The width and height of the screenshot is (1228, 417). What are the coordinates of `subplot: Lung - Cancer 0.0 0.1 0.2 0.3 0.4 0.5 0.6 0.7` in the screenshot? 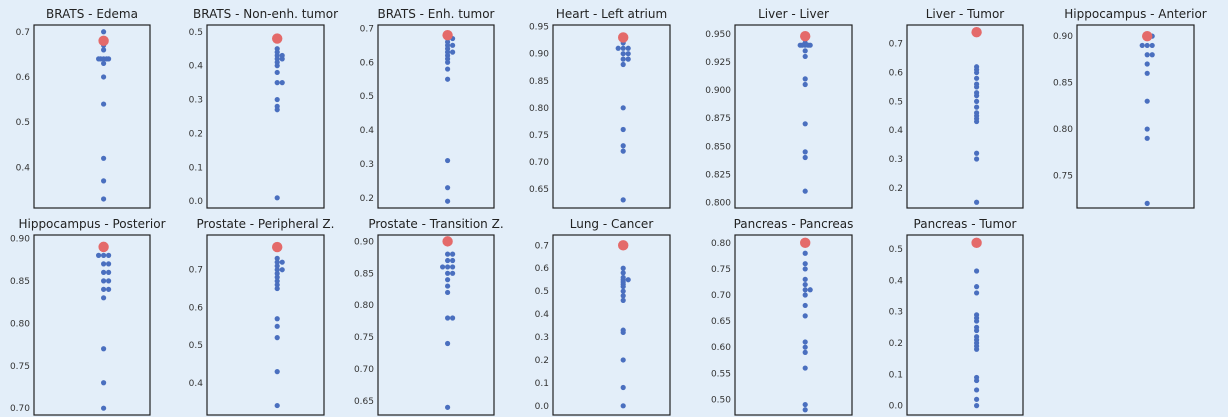 It's located at (603, 316).